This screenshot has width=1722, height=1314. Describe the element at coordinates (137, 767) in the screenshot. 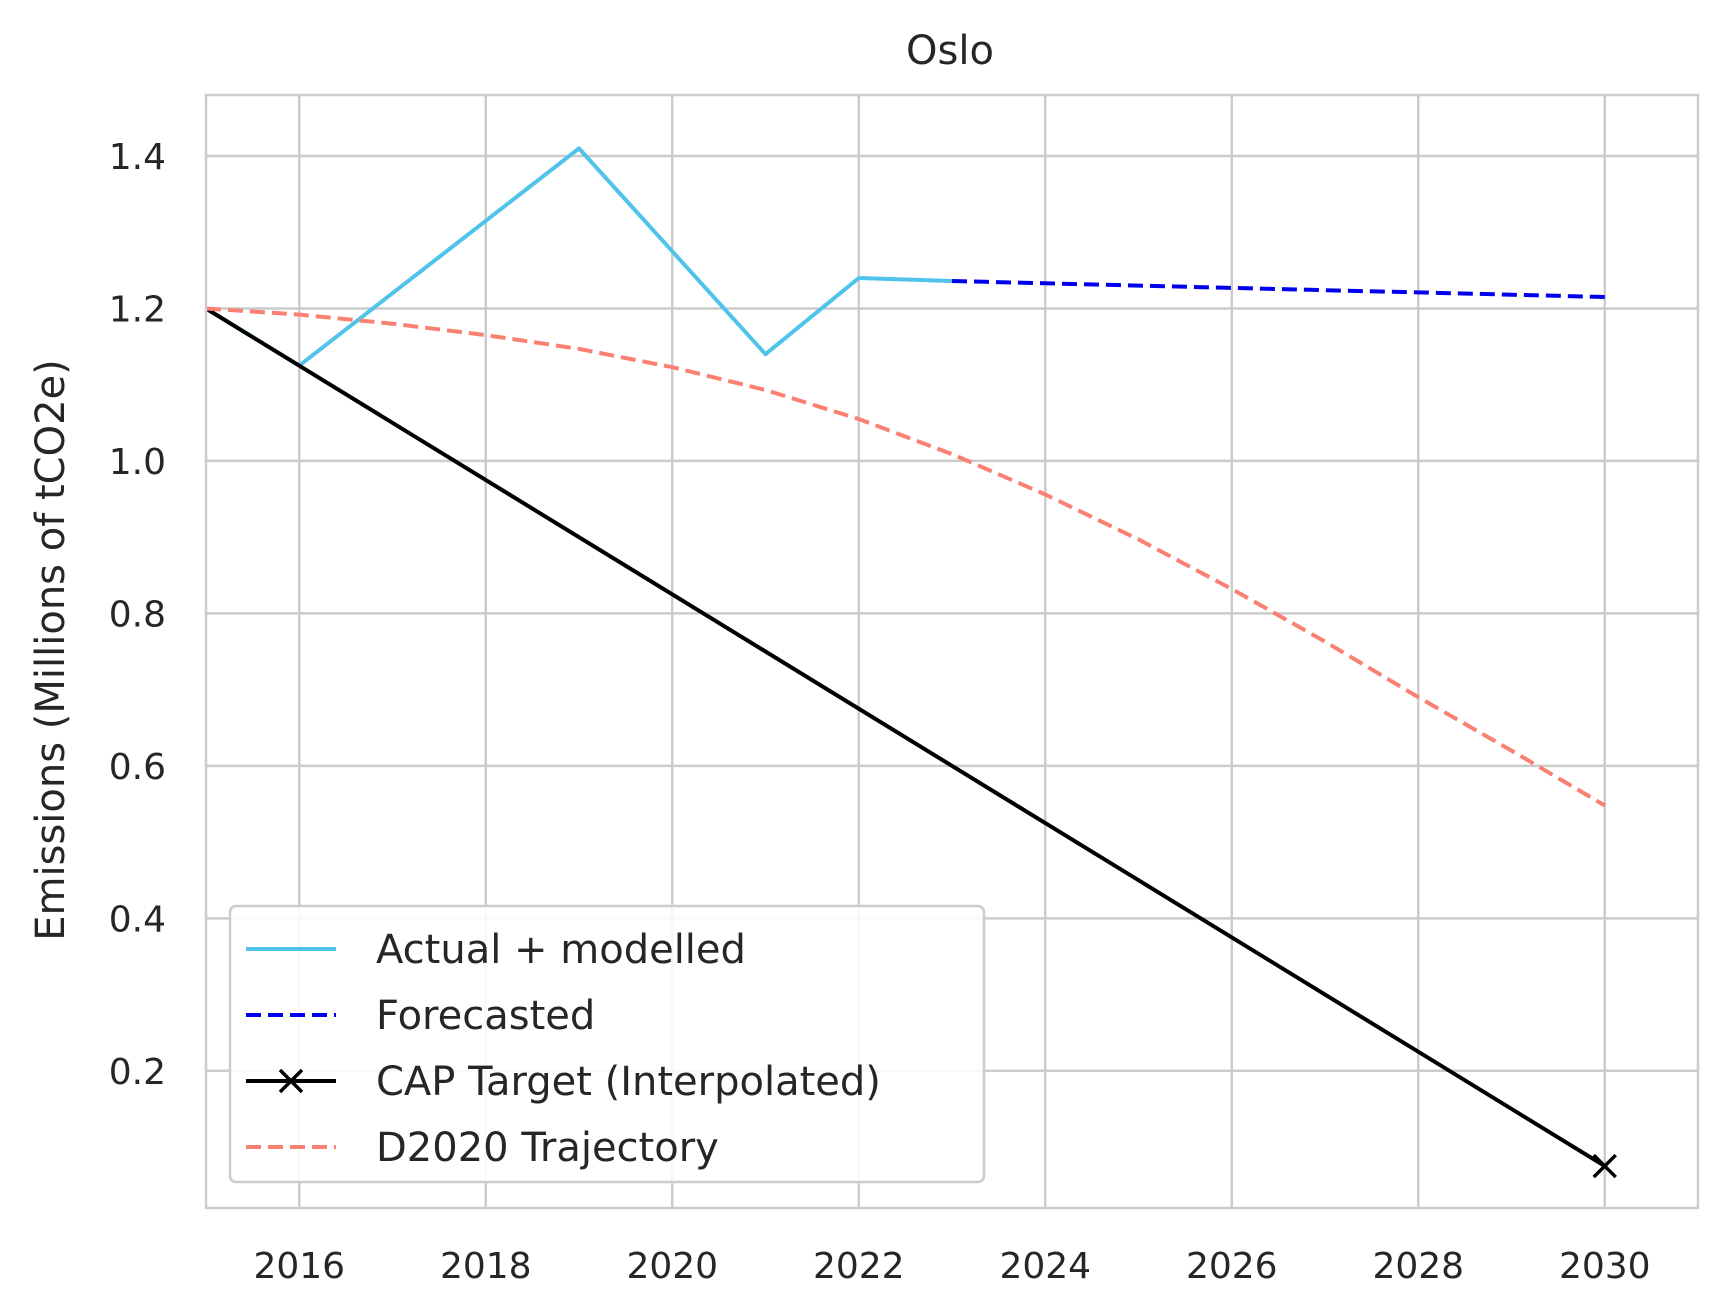

I see `y-tick-label: 0.6` at that location.